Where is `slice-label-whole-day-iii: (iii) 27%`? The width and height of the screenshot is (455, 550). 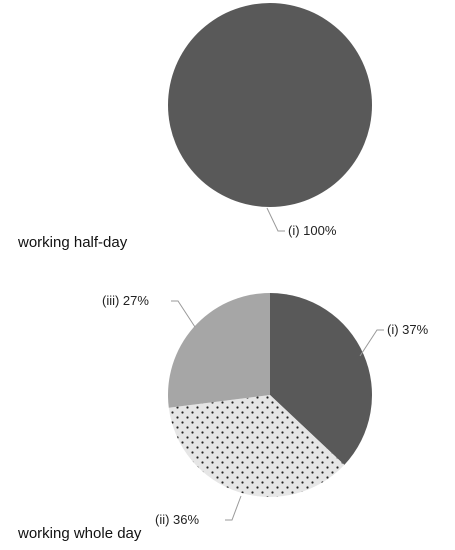
slice-label-whole-day-iii: (iii) 27% is located at coordinates (125, 300).